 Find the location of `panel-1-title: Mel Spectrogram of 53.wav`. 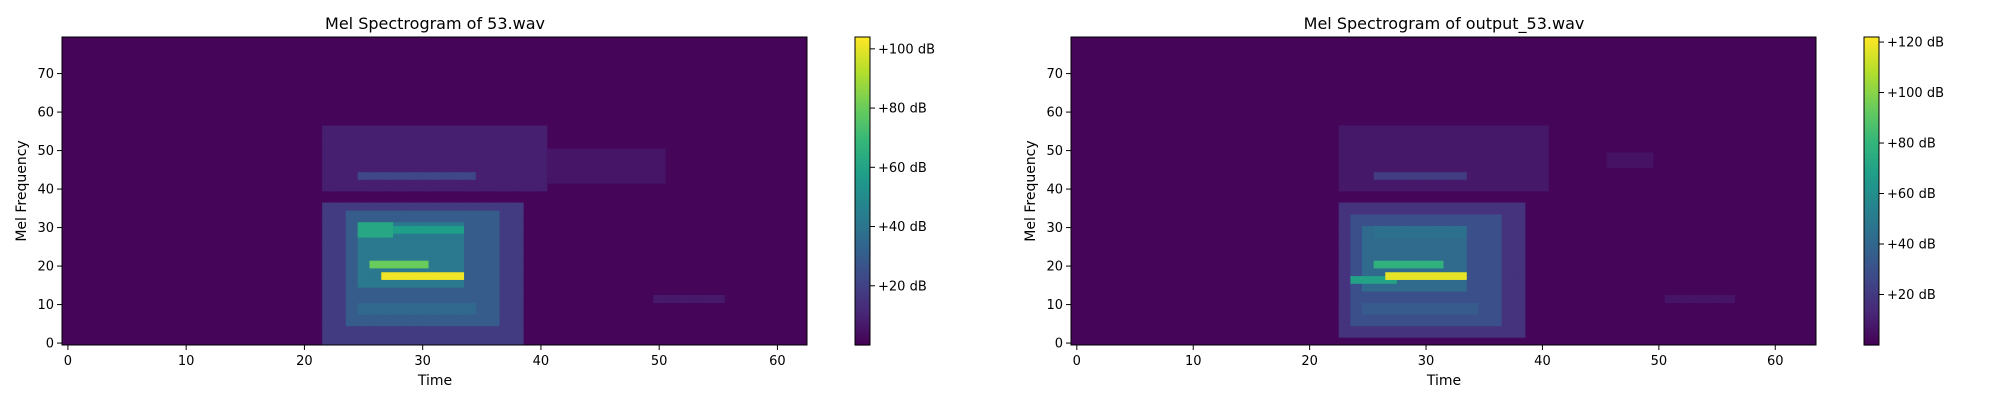

panel-1-title: Mel Spectrogram of 53.wav is located at coordinates (435, 23).